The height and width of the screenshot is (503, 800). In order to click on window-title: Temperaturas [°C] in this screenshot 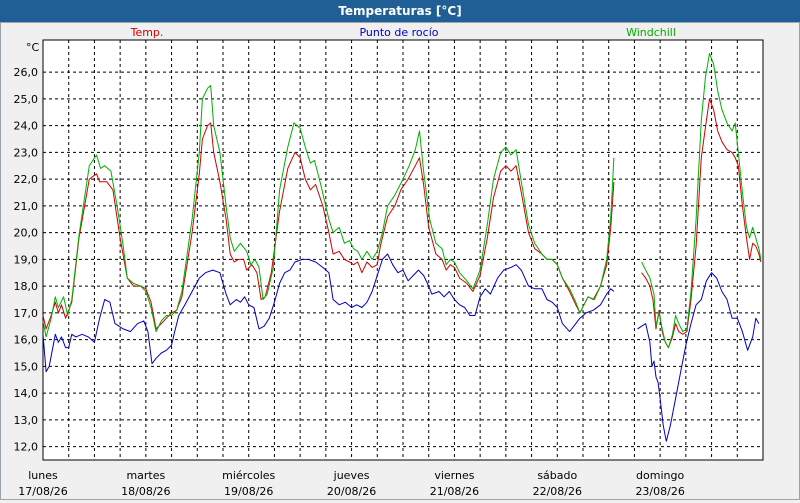, I will do `click(400, 11)`.